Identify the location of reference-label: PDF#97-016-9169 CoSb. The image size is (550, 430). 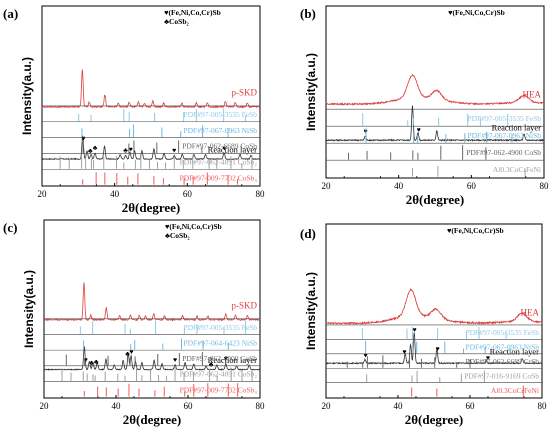
(501, 375).